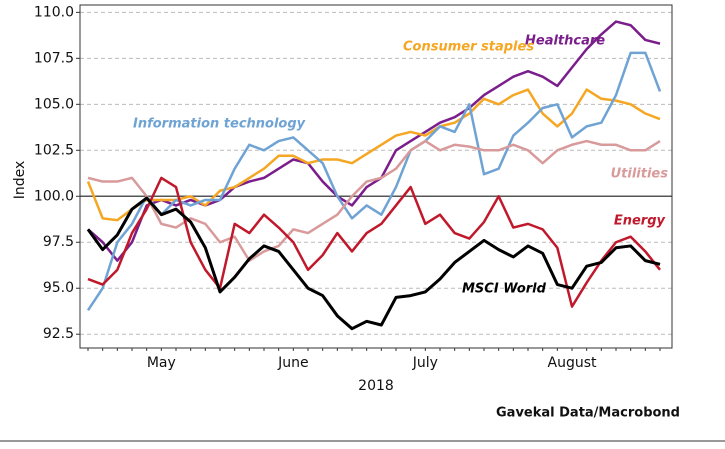 The image size is (725, 449). I want to click on y-axis-label: Index, so click(20, 180).